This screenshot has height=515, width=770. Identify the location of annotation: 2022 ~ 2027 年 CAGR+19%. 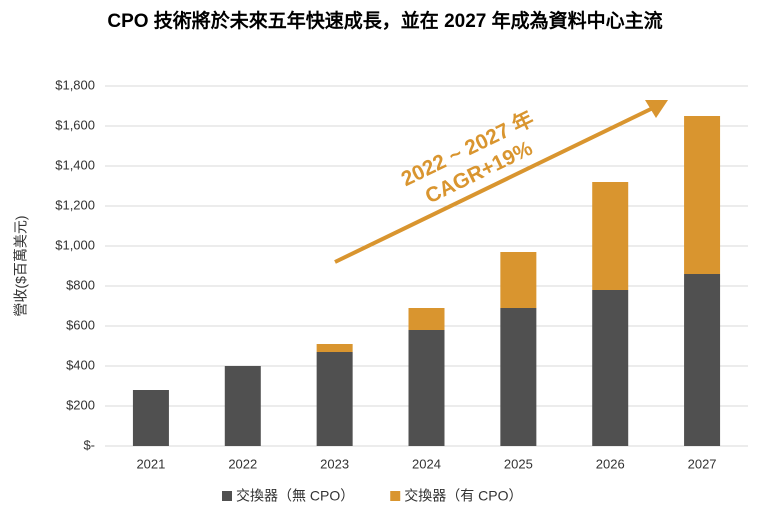
(467, 157).